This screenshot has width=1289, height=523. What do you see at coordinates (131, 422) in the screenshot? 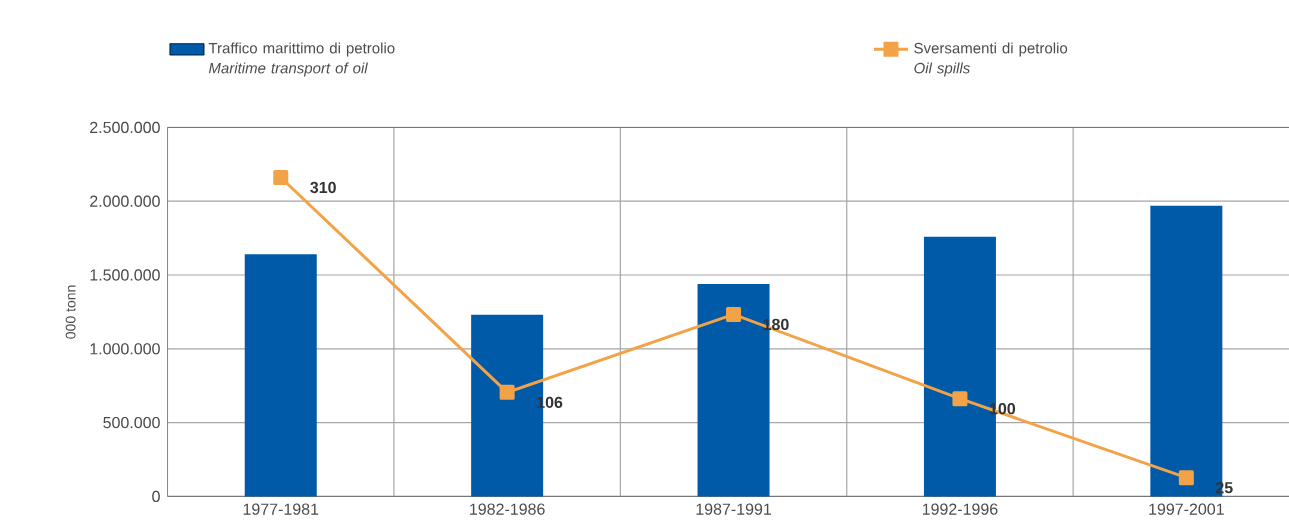
I see `y-tick-label: 500.000` at bounding box center [131, 422].